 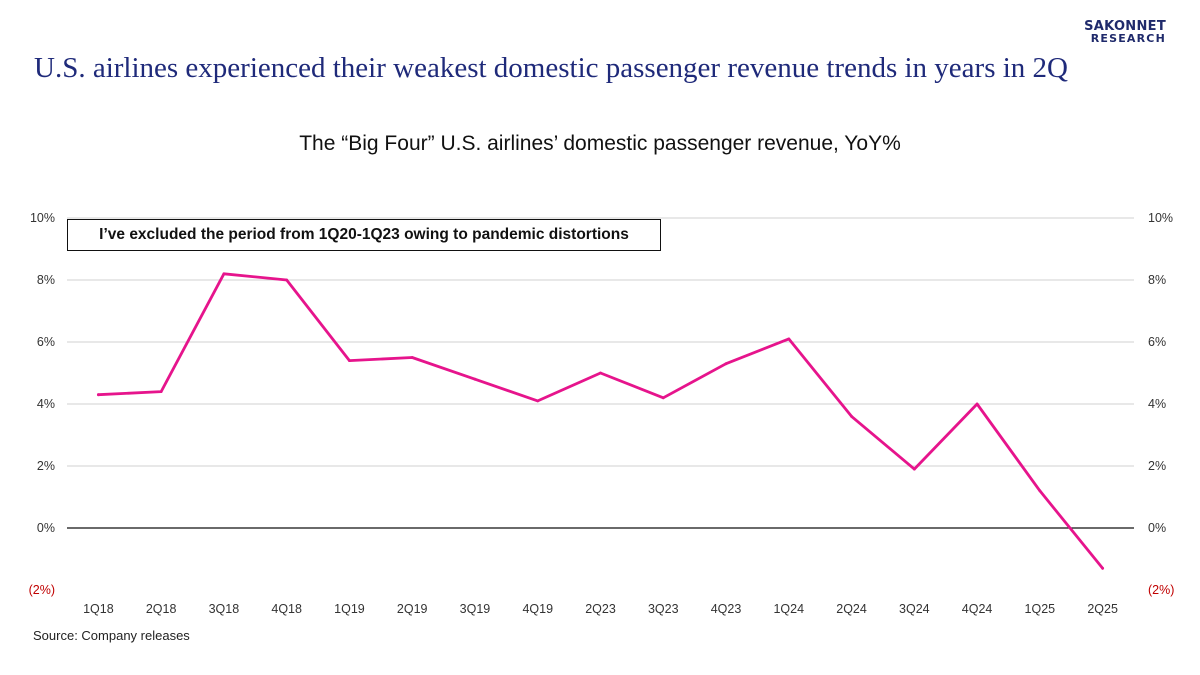 What do you see at coordinates (1157, 280) in the screenshot?
I see `y-tick-label-right: 8%` at bounding box center [1157, 280].